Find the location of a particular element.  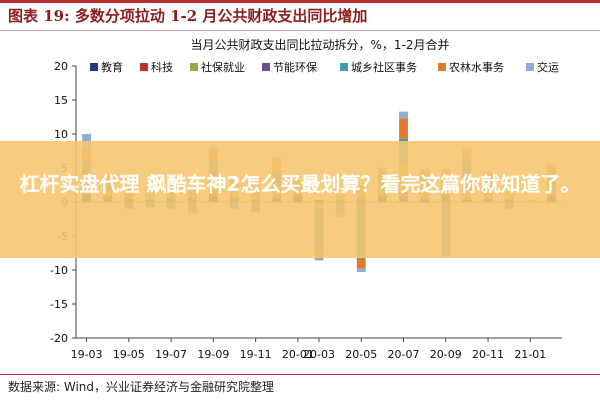

x-tick-label: 21-01 is located at coordinates (530, 354).